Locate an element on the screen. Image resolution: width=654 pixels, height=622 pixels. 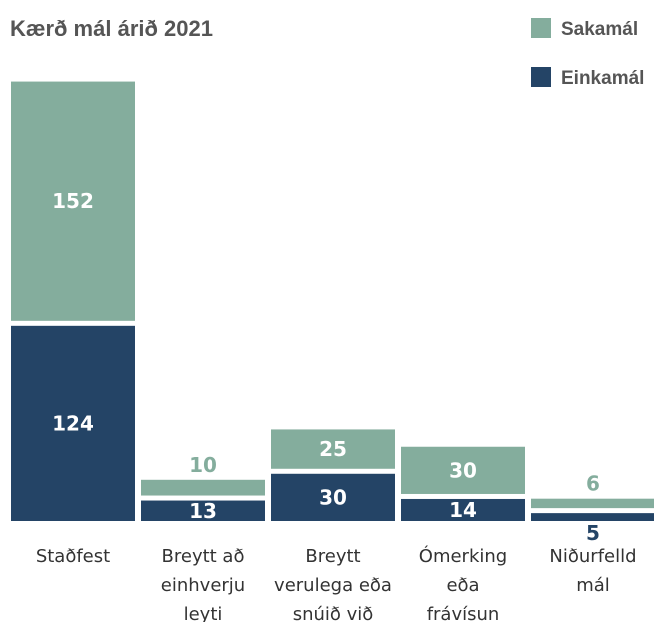
category-label: Niðurfelld mál is located at coordinates (592, 571).